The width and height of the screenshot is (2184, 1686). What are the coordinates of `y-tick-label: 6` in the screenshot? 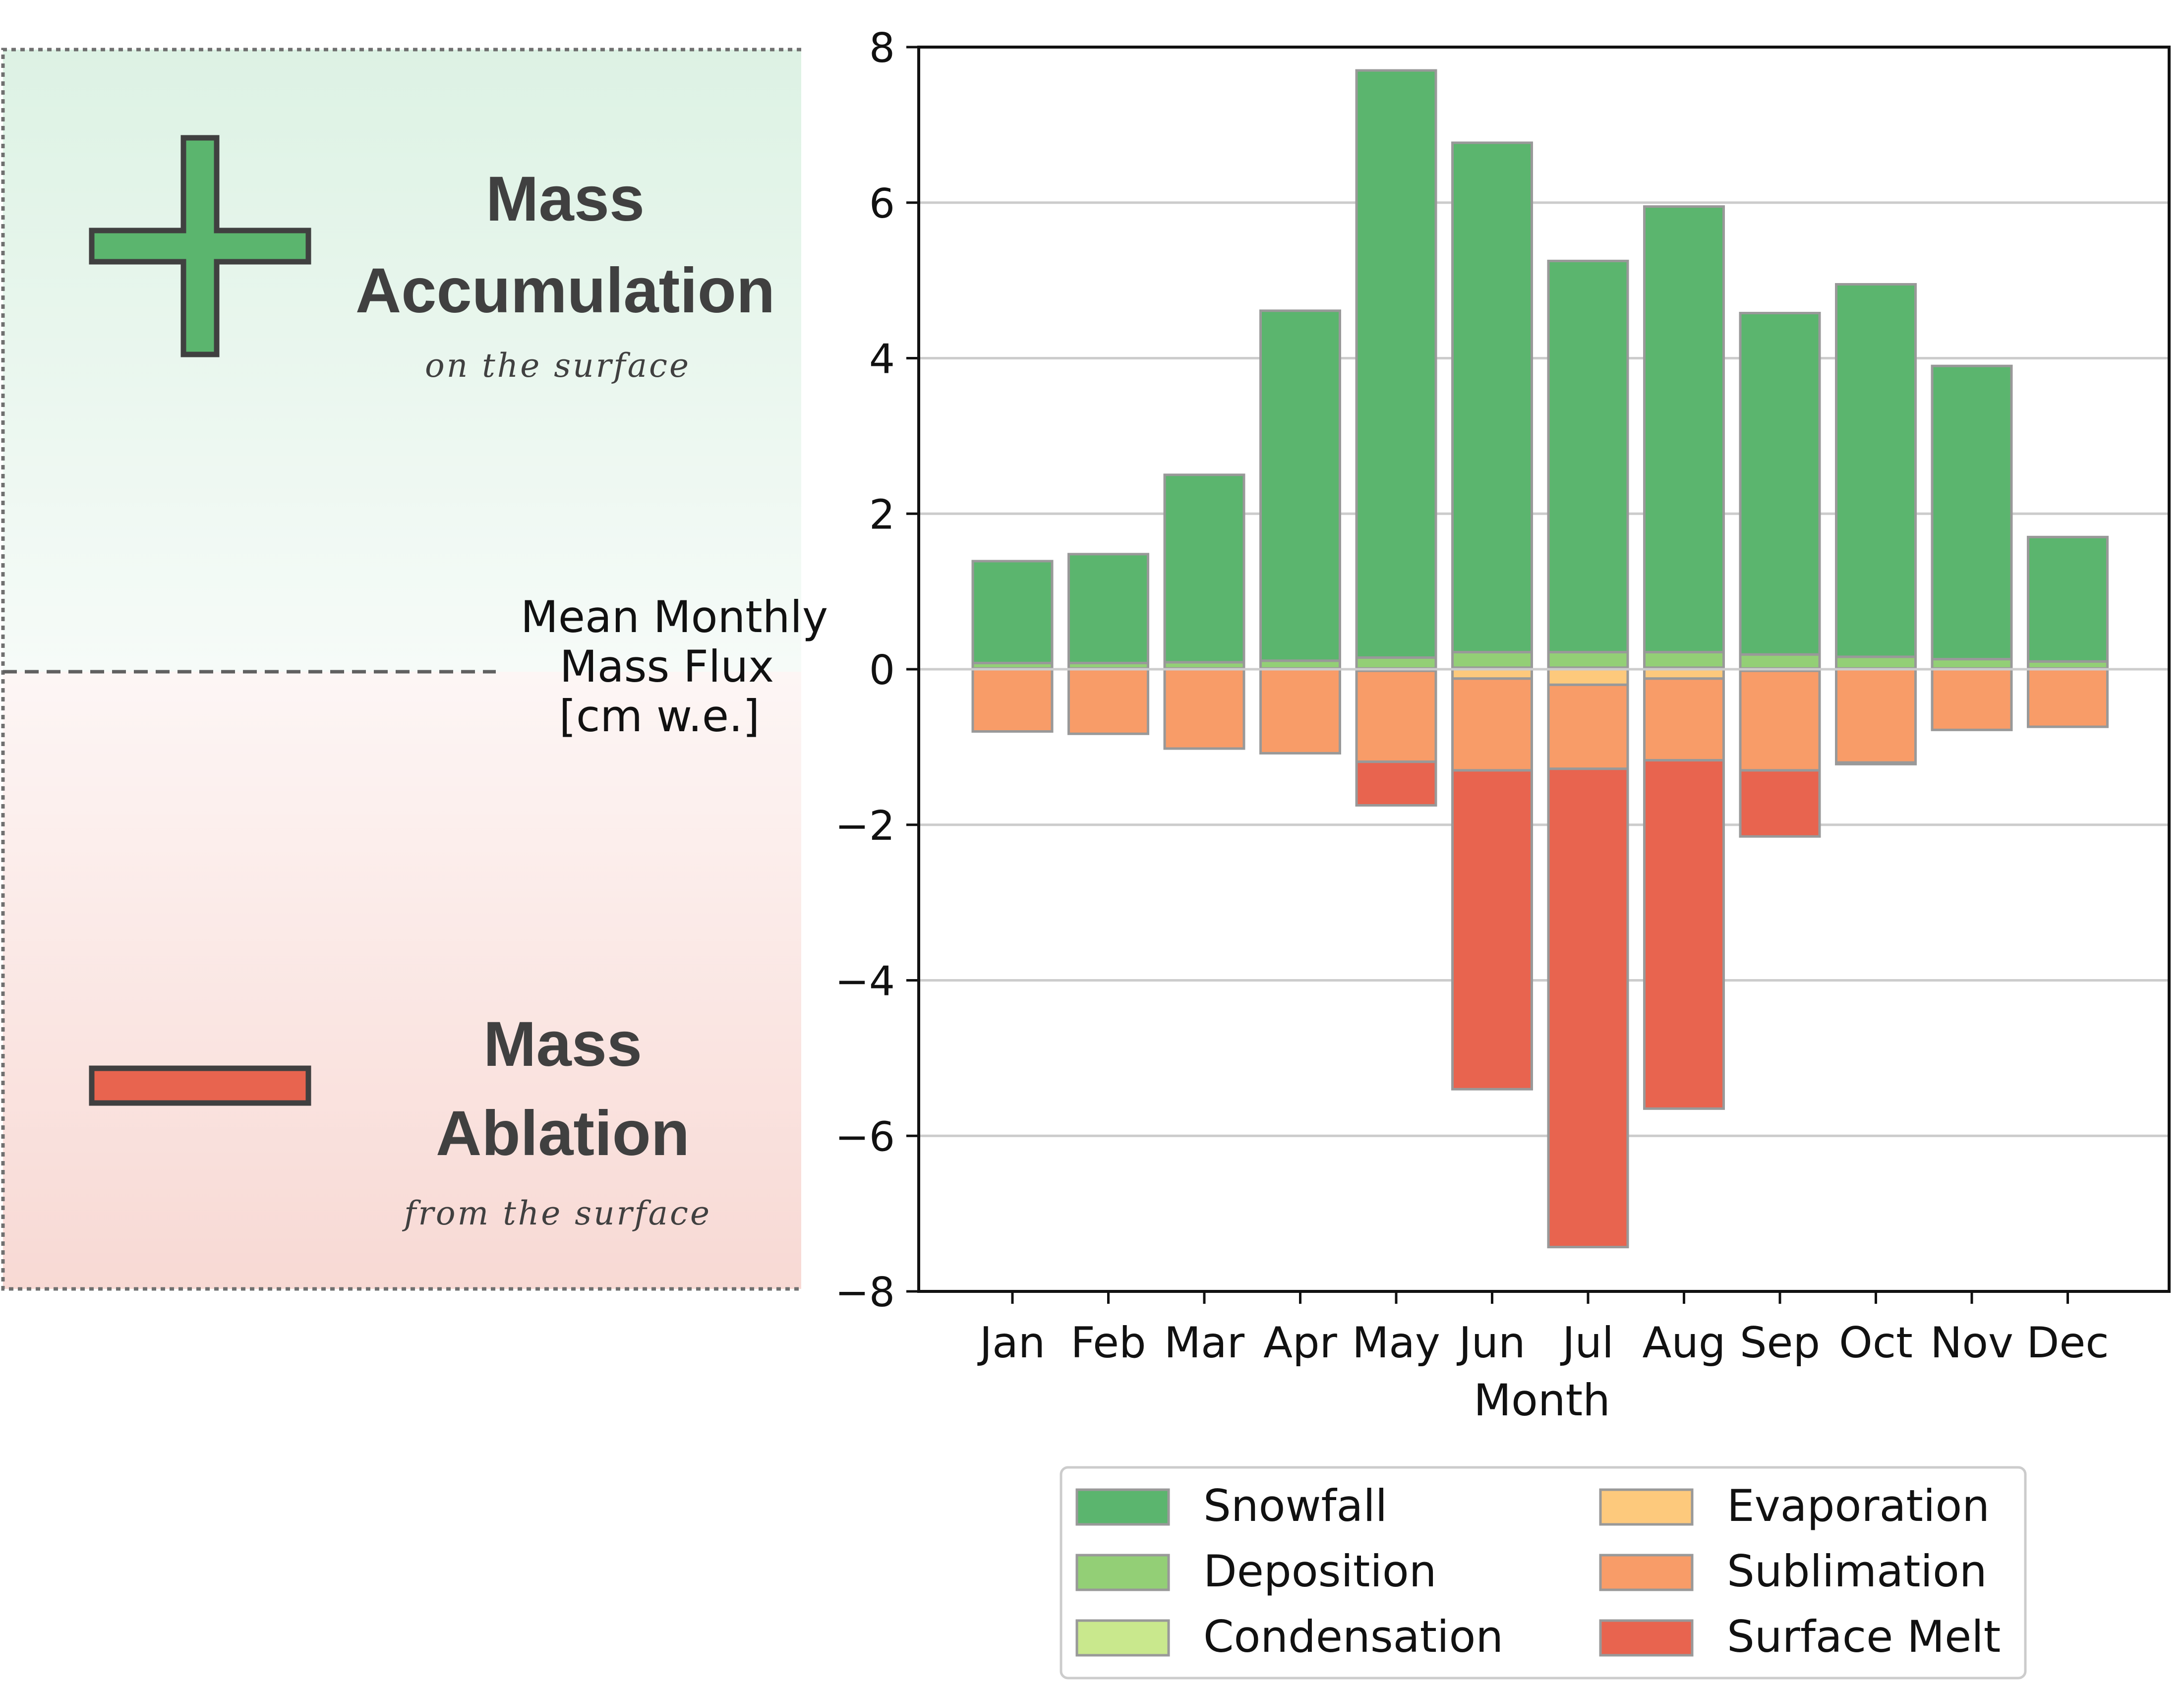 It's located at (882, 204).